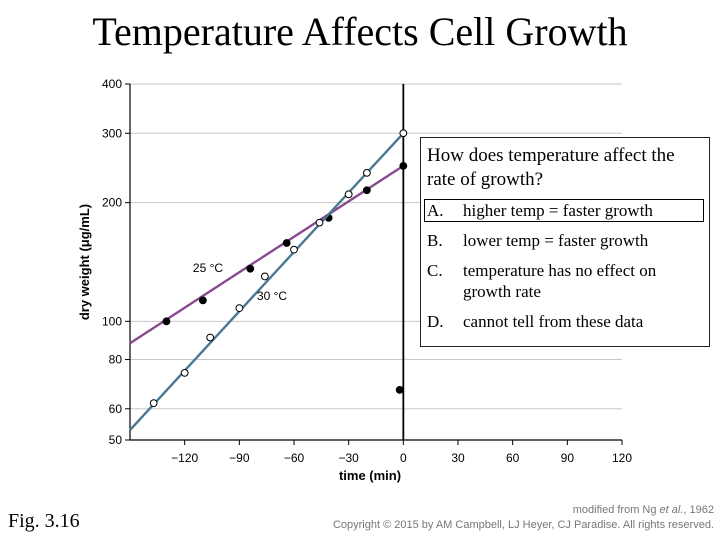 The width and height of the screenshot is (720, 540). I want to click on x-tick-label: −30, so click(348, 458).